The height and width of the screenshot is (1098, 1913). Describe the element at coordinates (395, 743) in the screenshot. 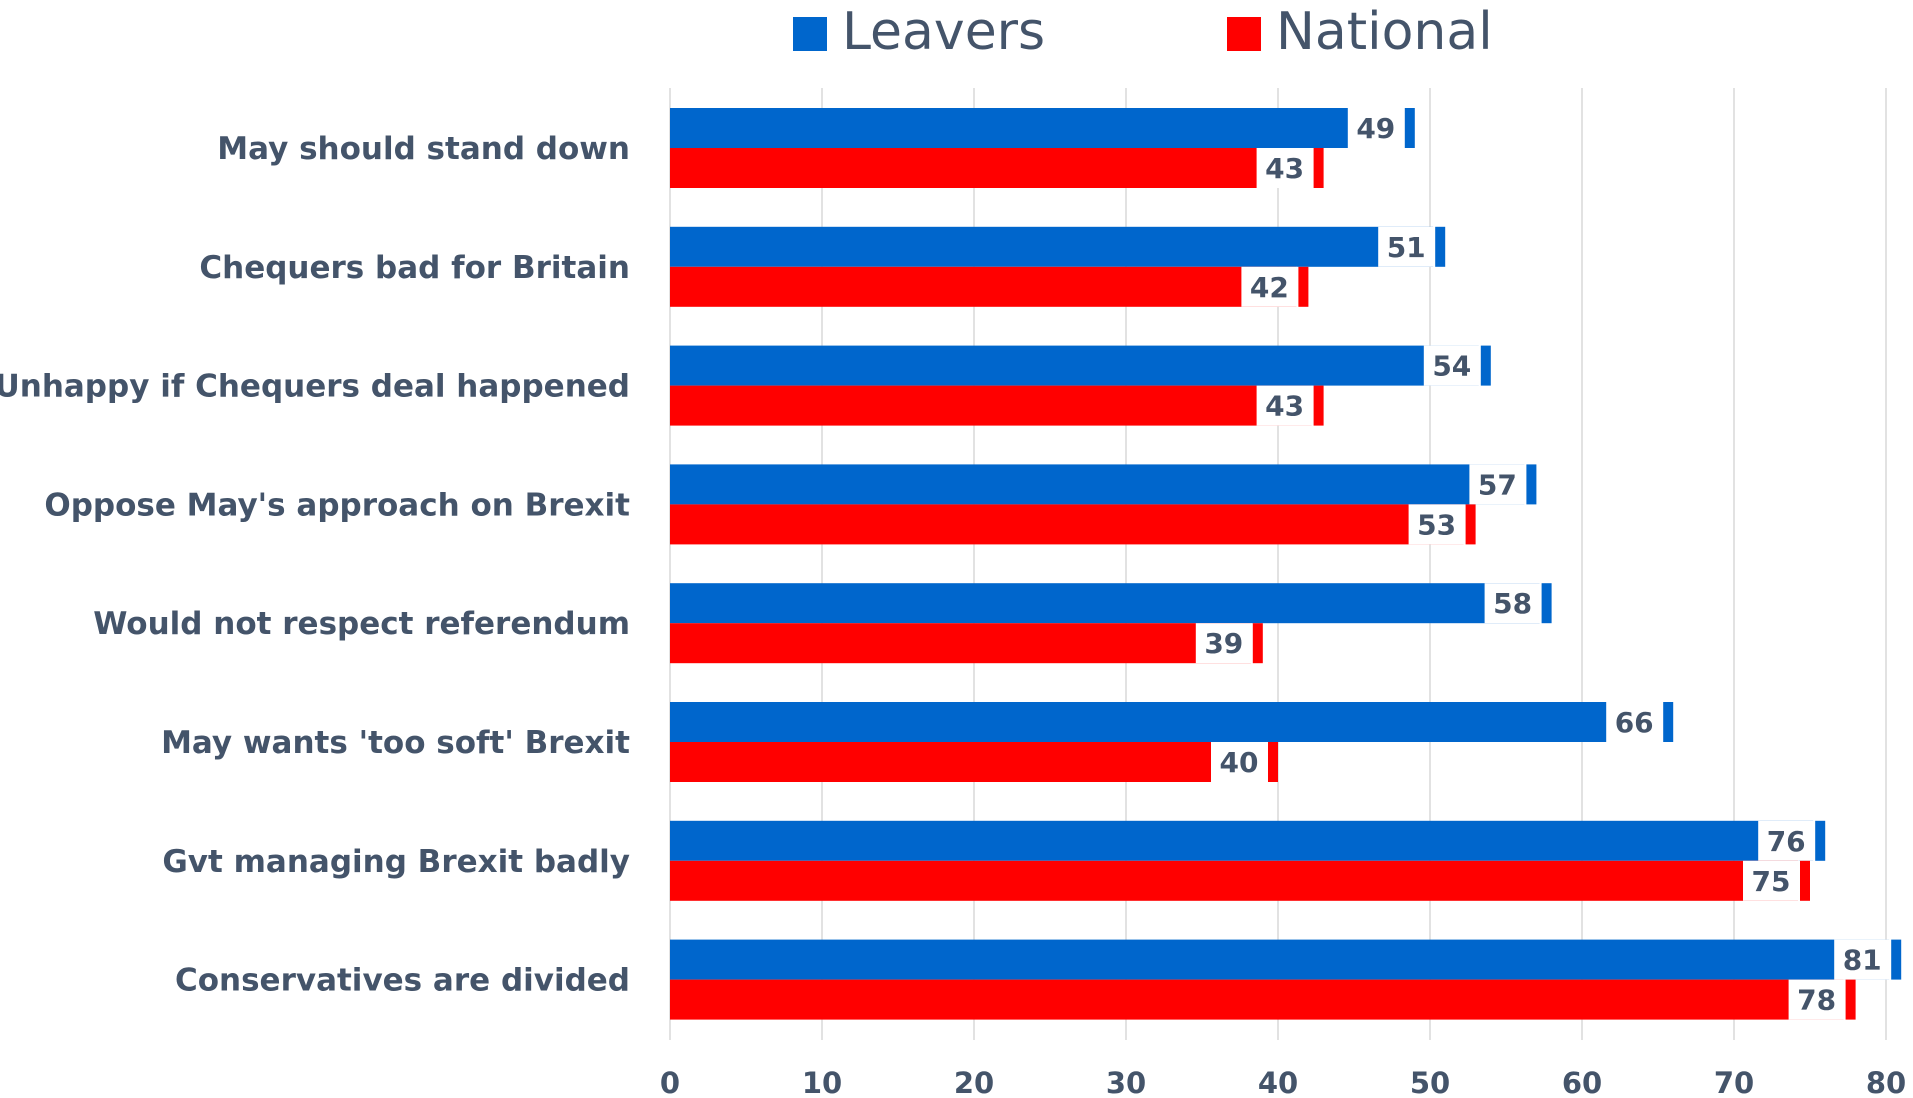

I see `category-label: May wants 'too soft' Brexit` at that location.